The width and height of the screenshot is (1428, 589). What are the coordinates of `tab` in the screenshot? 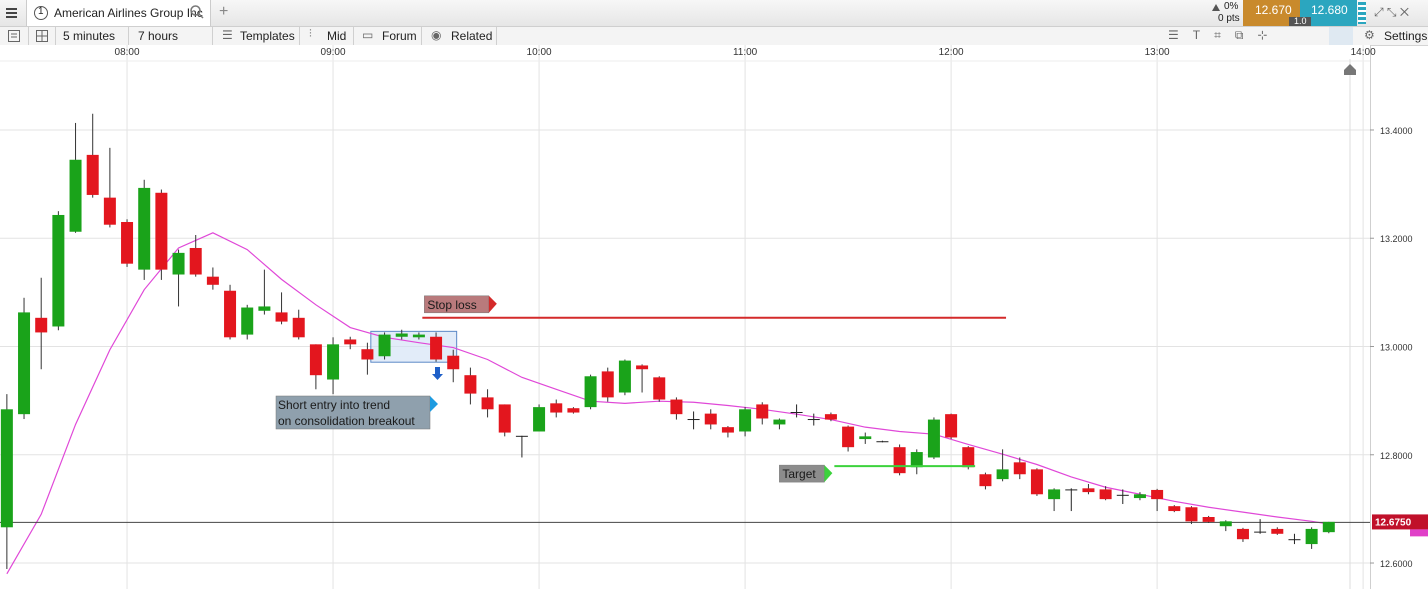 It's located at (118, 13).